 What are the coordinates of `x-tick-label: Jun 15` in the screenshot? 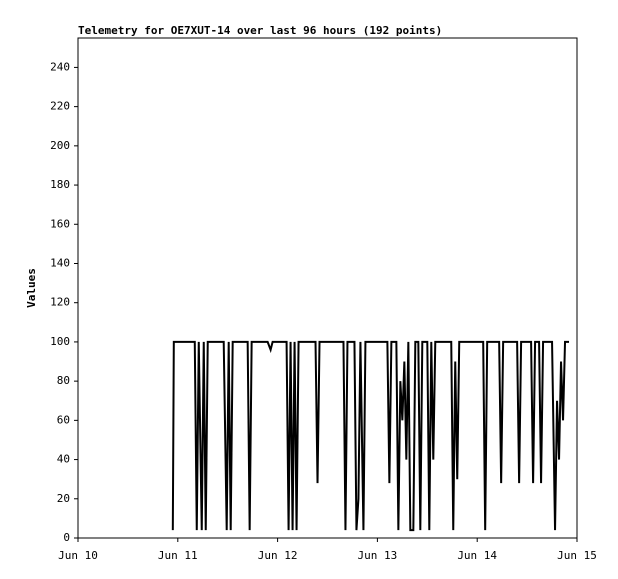 It's located at (577, 555).